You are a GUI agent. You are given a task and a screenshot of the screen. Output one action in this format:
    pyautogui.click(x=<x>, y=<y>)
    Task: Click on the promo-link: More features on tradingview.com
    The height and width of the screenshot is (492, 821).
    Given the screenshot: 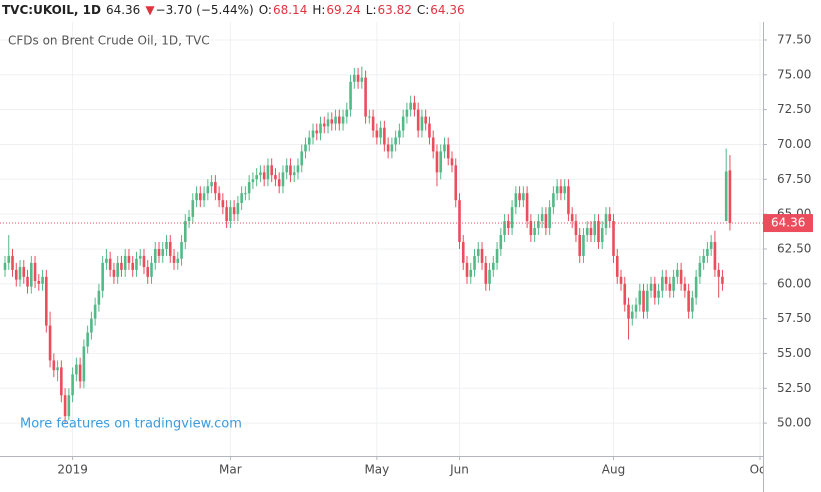 What is the action you would take?
    pyautogui.click(x=131, y=424)
    